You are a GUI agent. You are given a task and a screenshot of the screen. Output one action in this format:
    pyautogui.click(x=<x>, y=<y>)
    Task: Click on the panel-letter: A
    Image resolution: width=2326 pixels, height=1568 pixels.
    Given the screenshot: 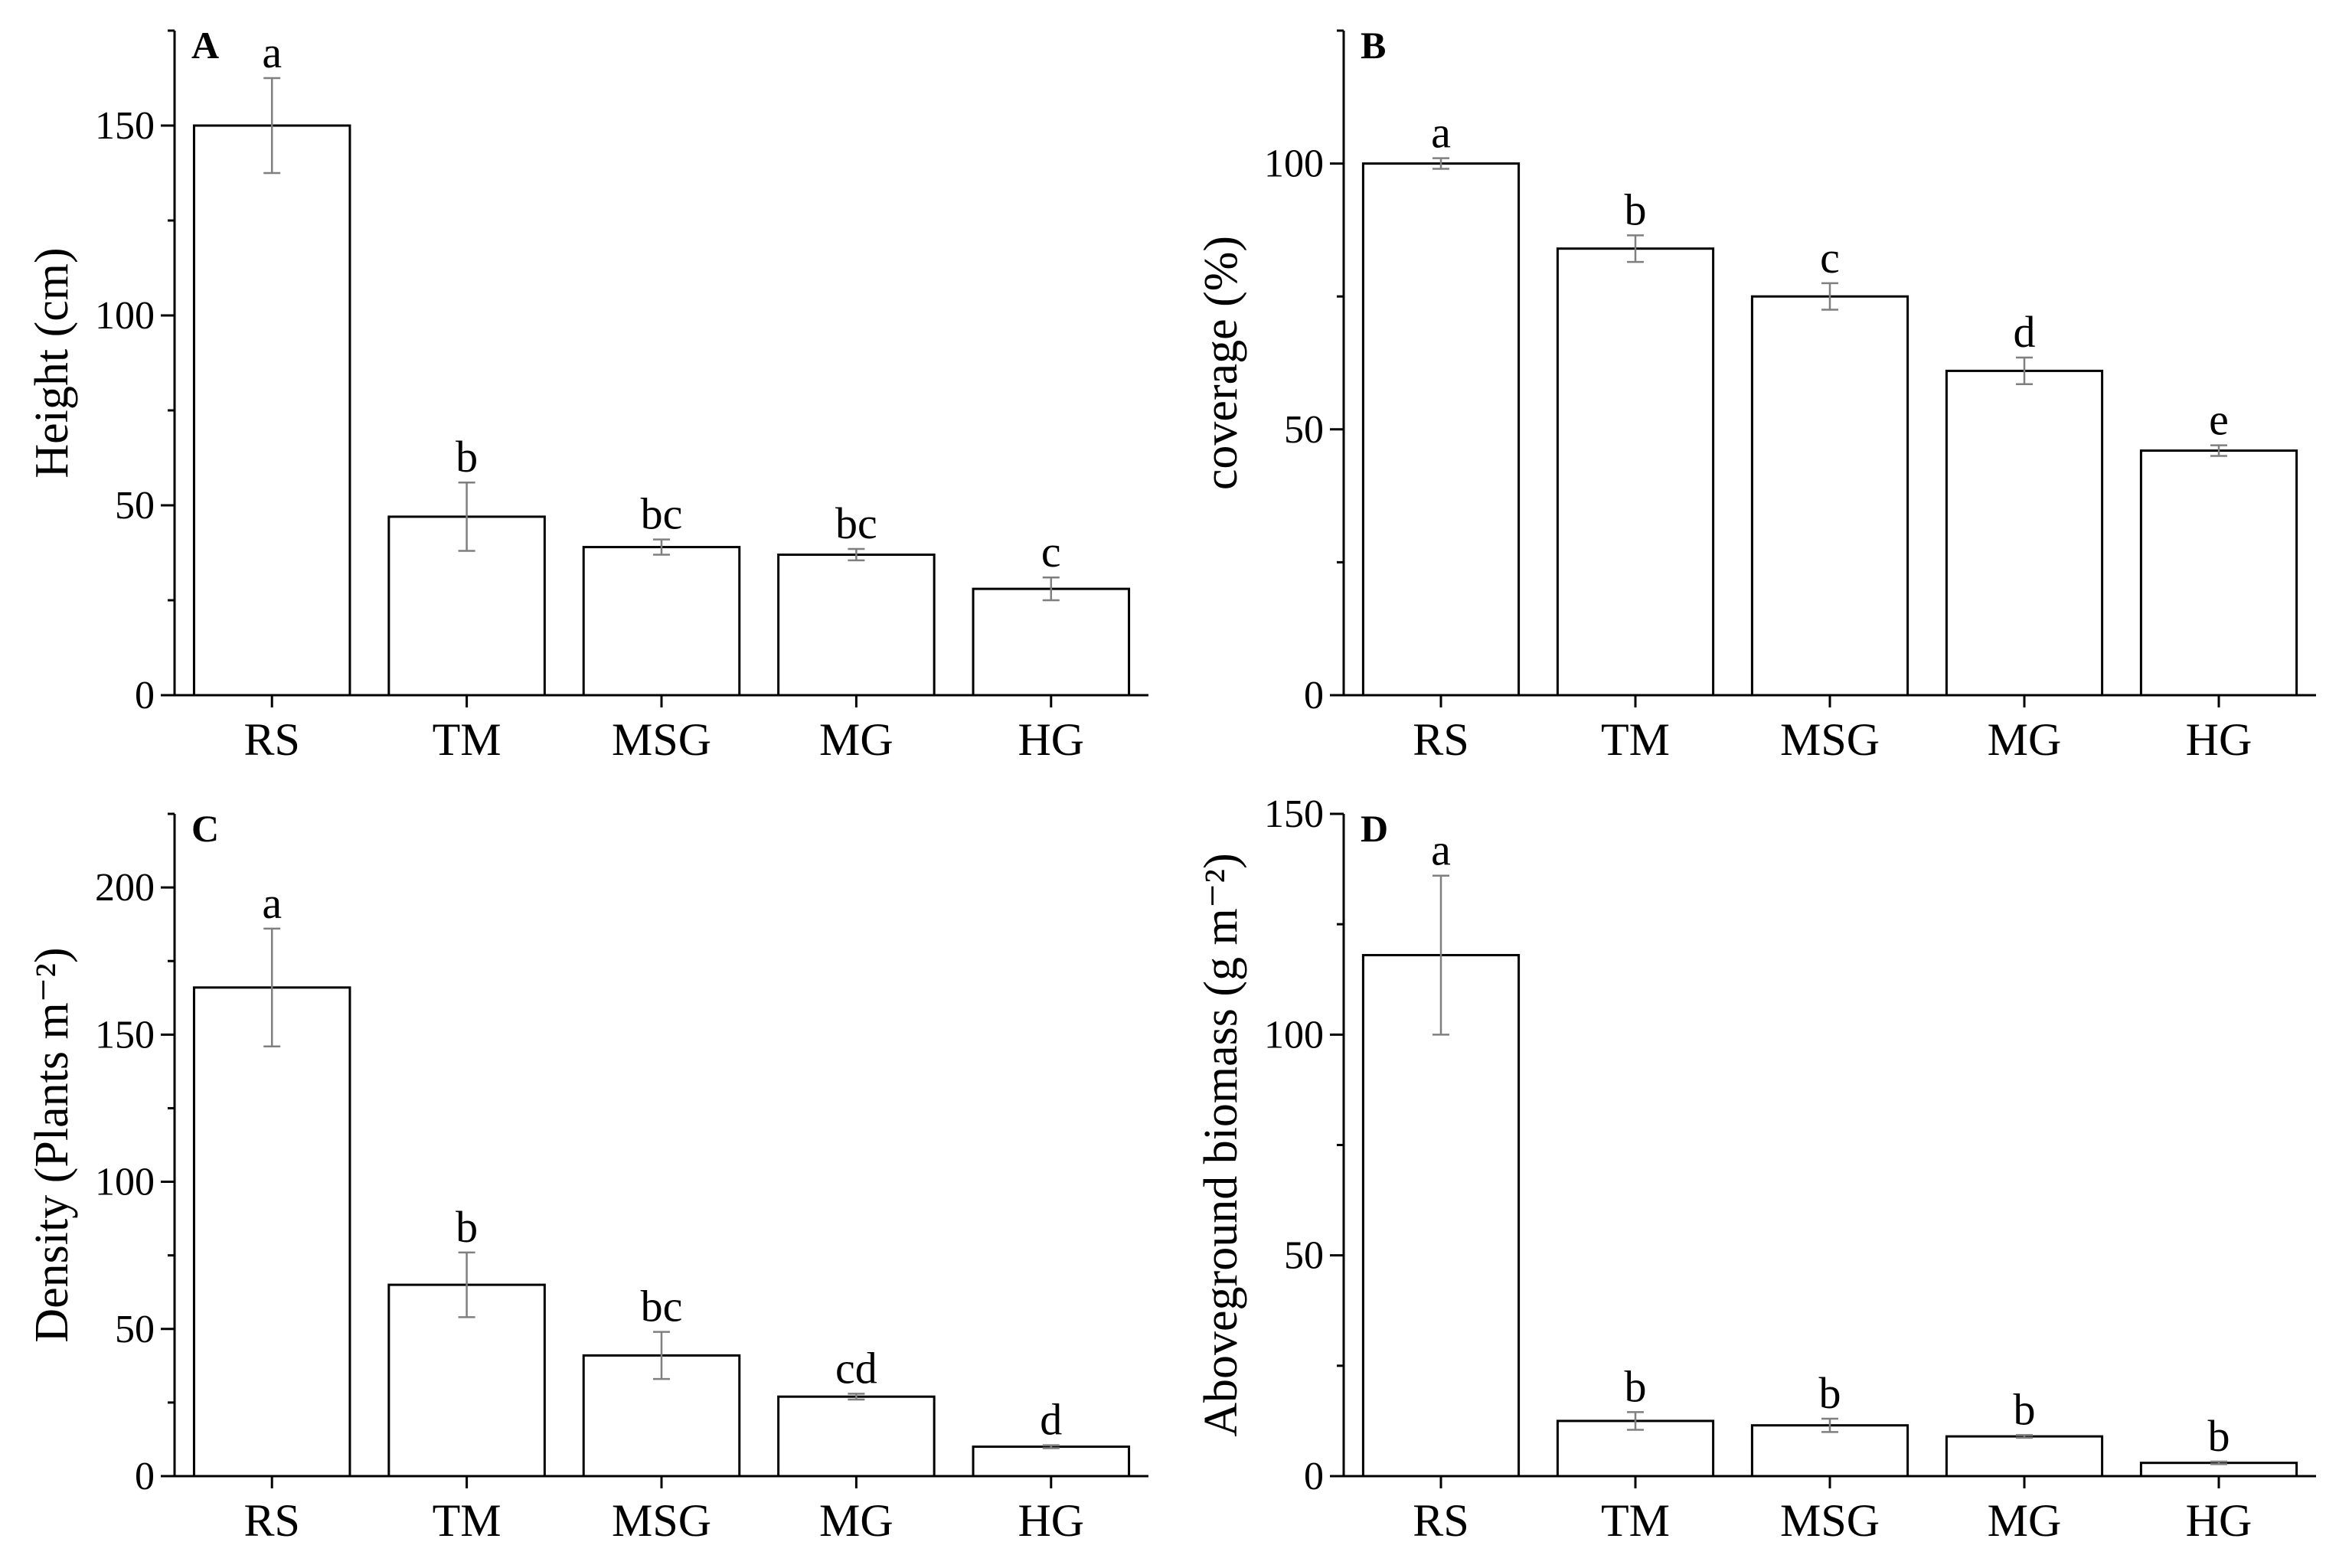 What is the action you would take?
    pyautogui.click(x=205, y=45)
    